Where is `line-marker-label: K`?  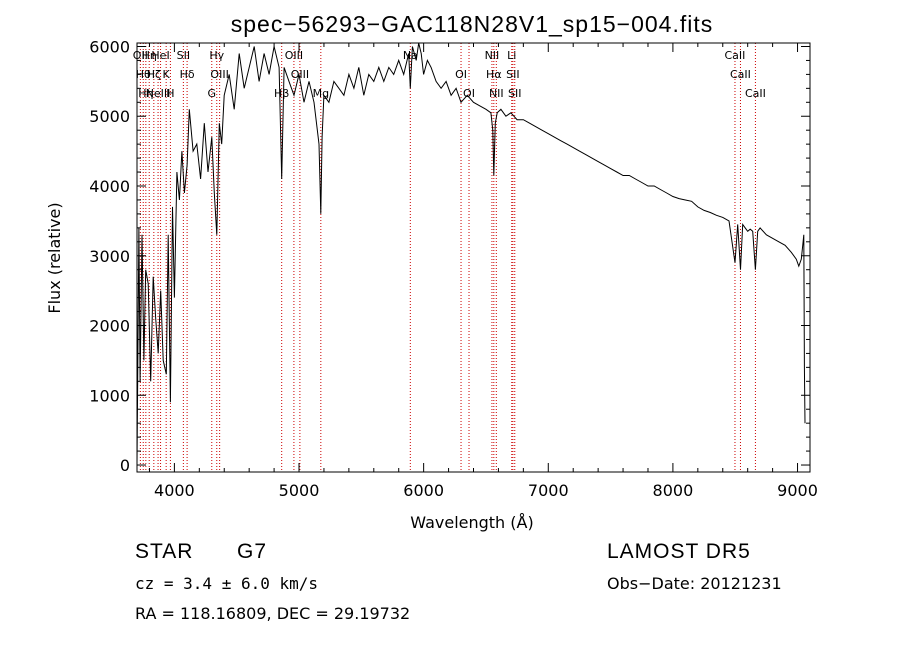
line-marker-label: K is located at coordinates (167, 74).